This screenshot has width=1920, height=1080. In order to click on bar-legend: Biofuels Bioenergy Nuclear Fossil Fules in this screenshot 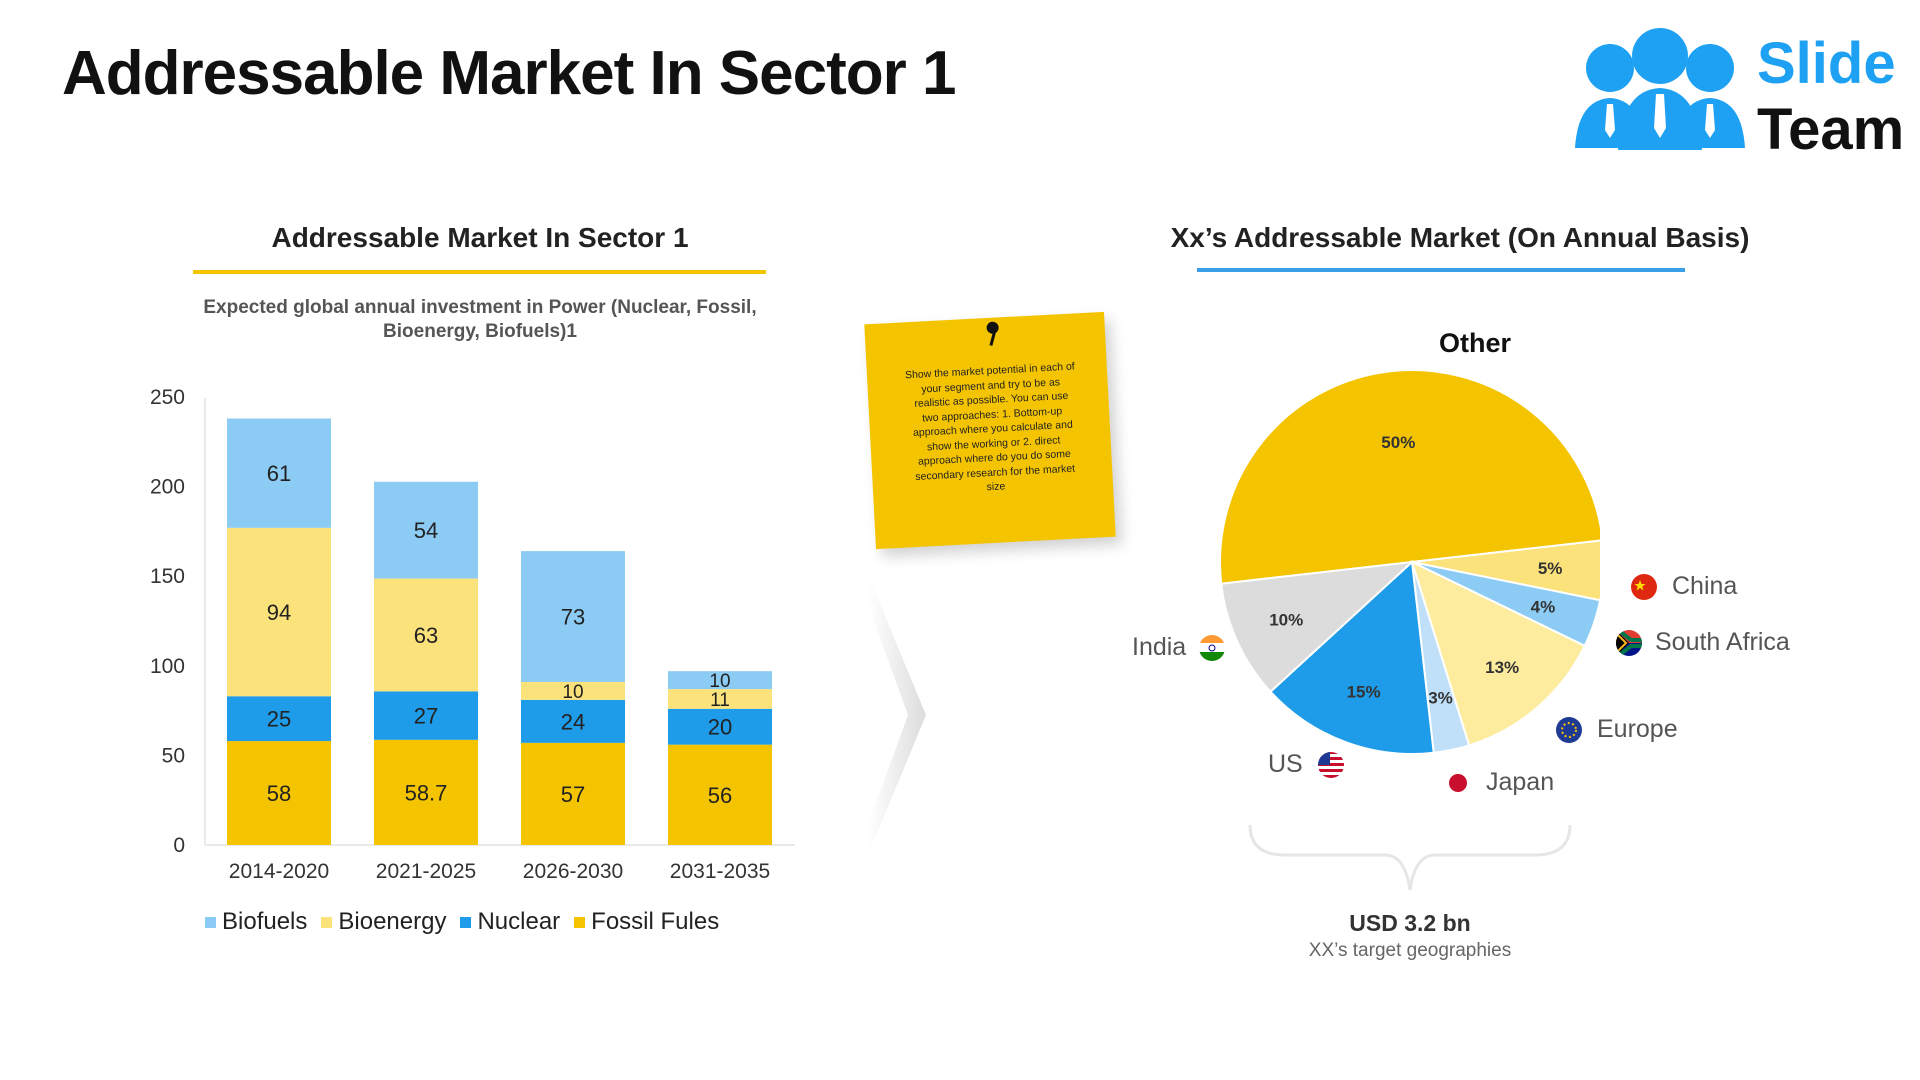, I will do `click(462, 922)`.